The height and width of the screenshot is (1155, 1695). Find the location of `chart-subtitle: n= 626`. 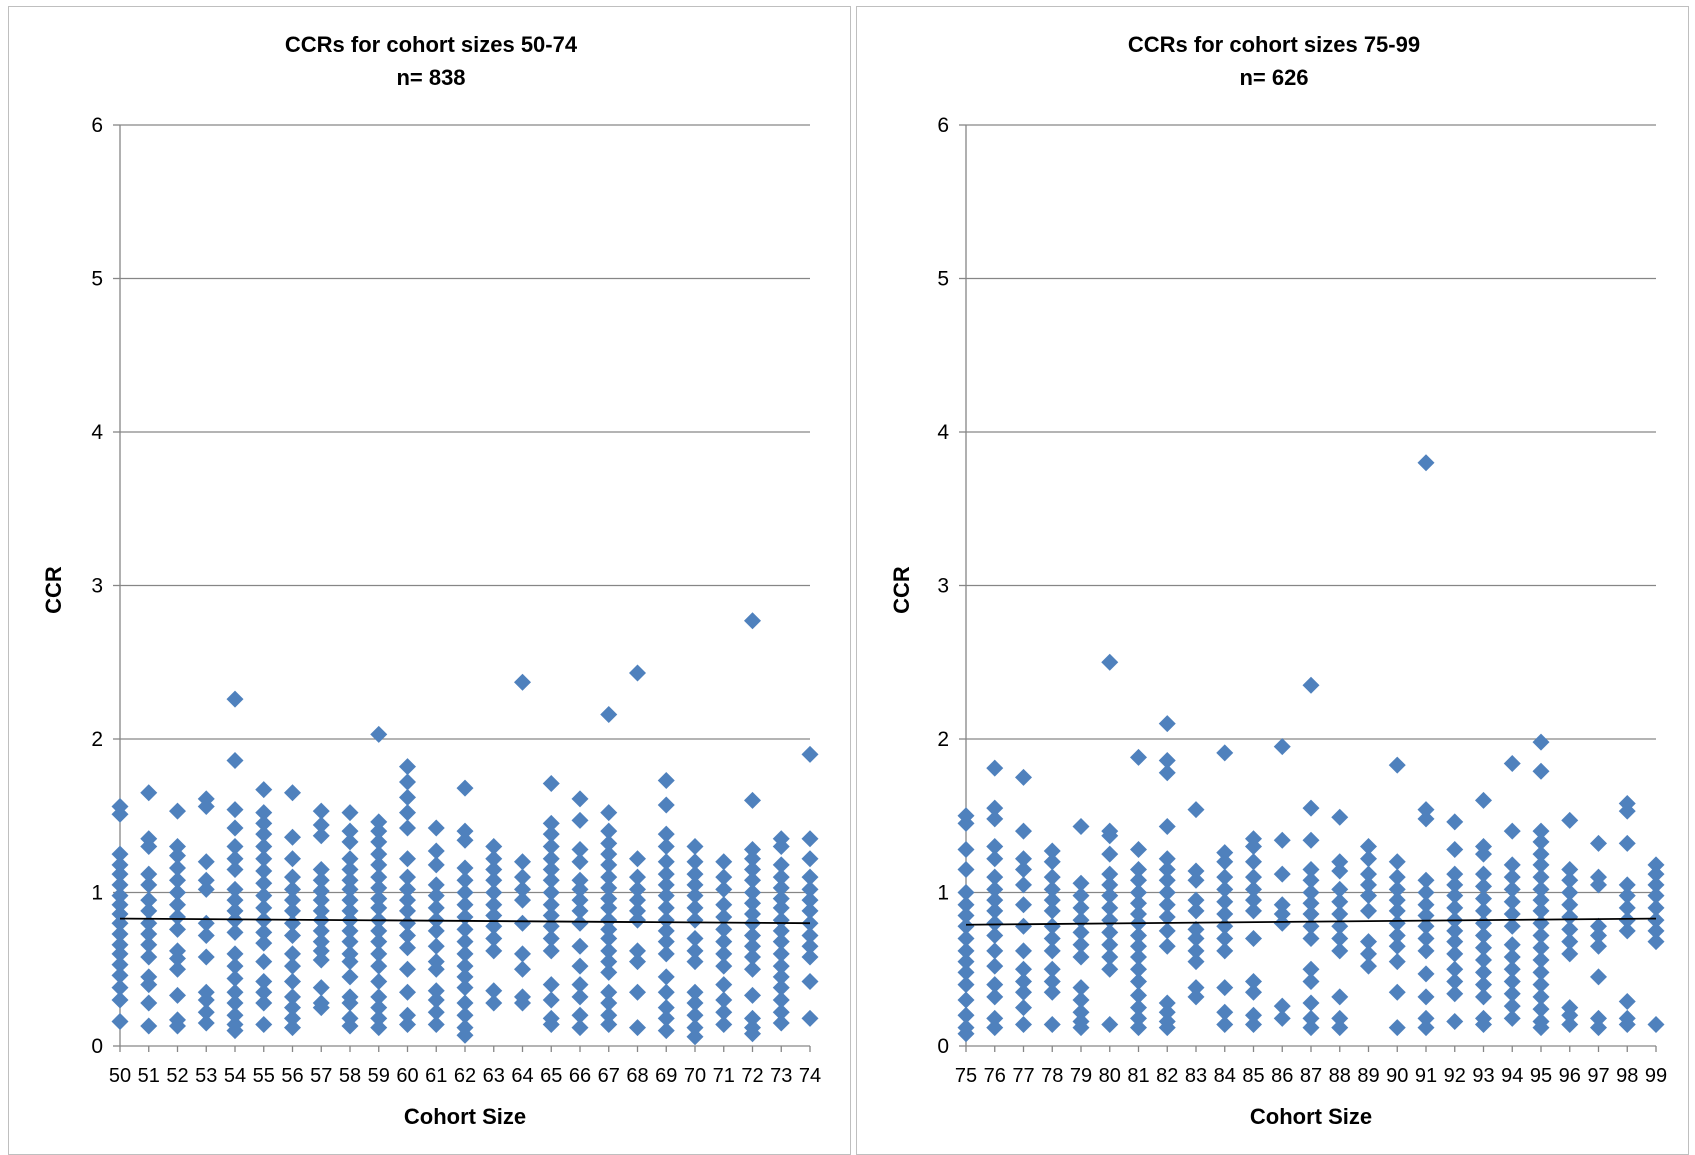

chart-subtitle: n= 626 is located at coordinates (1273, 77).